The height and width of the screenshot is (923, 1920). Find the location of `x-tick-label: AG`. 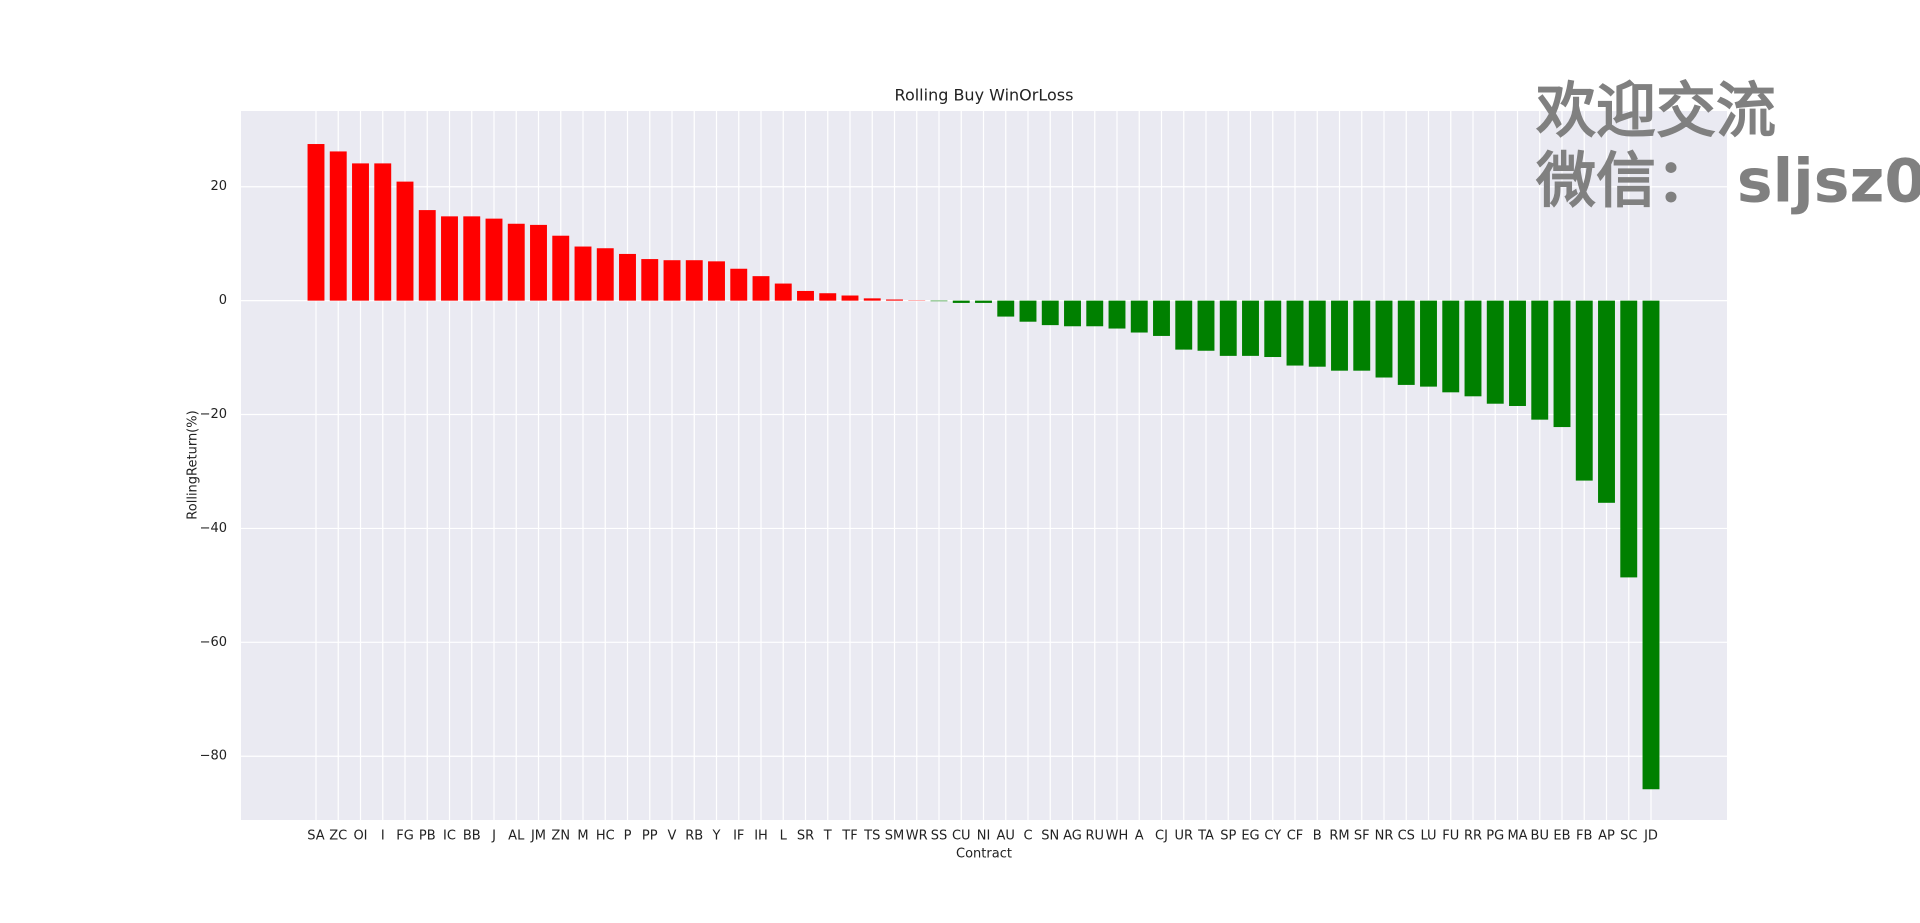

x-tick-label: AG is located at coordinates (1072, 836).